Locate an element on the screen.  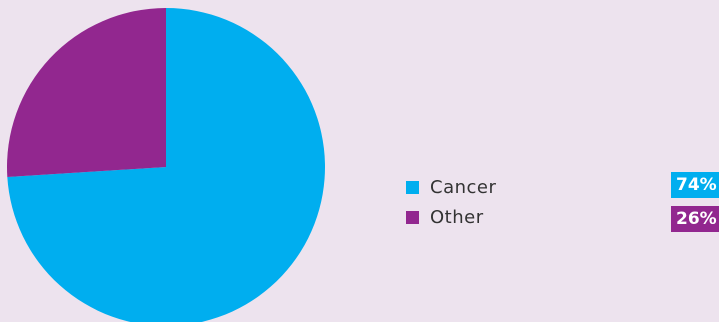
legend-label-other: Other is located at coordinates (457, 217).